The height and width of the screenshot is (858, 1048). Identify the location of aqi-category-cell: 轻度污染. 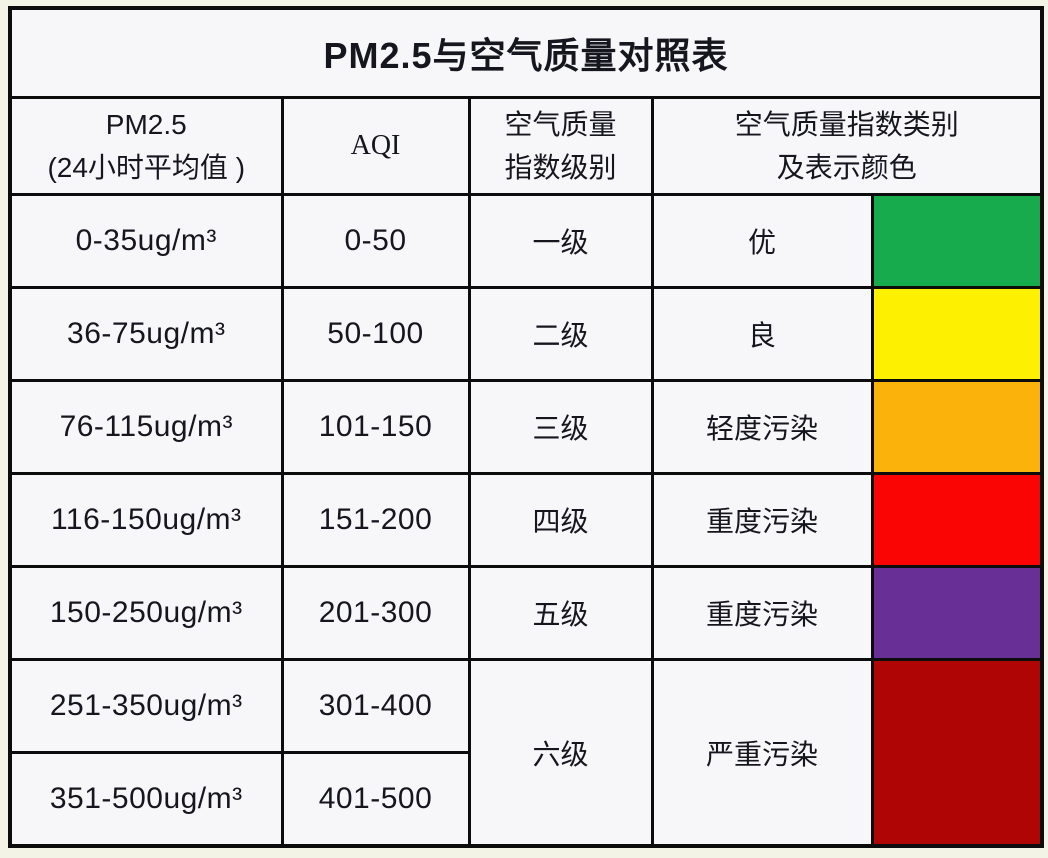
(762, 427).